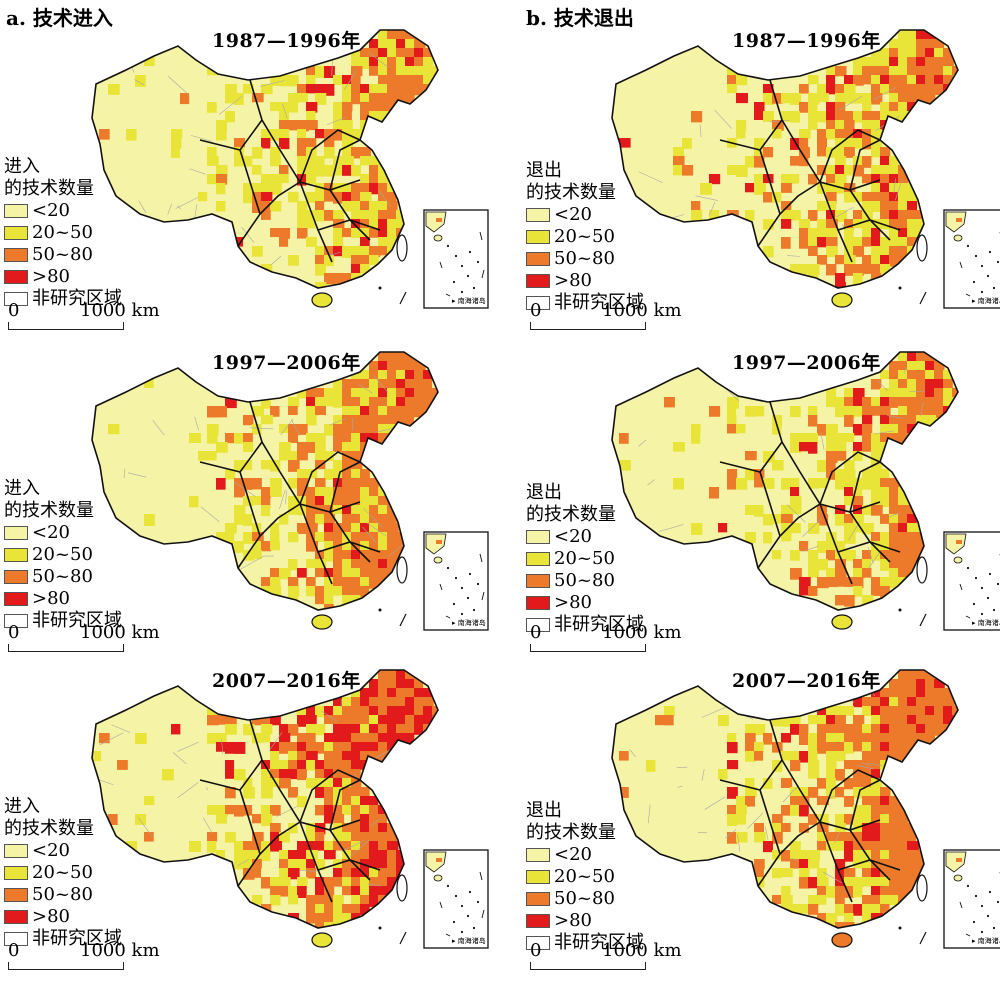 The width and height of the screenshot is (1000, 984). Describe the element at coordinates (481, 558) in the screenshot. I see `inset-dash` at that location.